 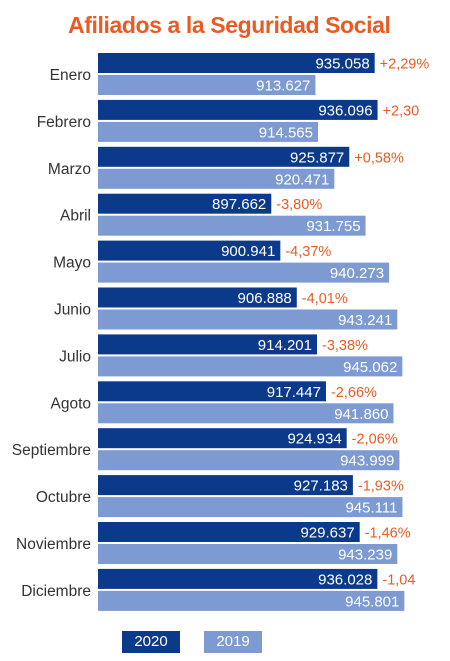 What do you see at coordinates (70, 75) in the screenshot?
I see `category-label-enero: Enero` at bounding box center [70, 75].